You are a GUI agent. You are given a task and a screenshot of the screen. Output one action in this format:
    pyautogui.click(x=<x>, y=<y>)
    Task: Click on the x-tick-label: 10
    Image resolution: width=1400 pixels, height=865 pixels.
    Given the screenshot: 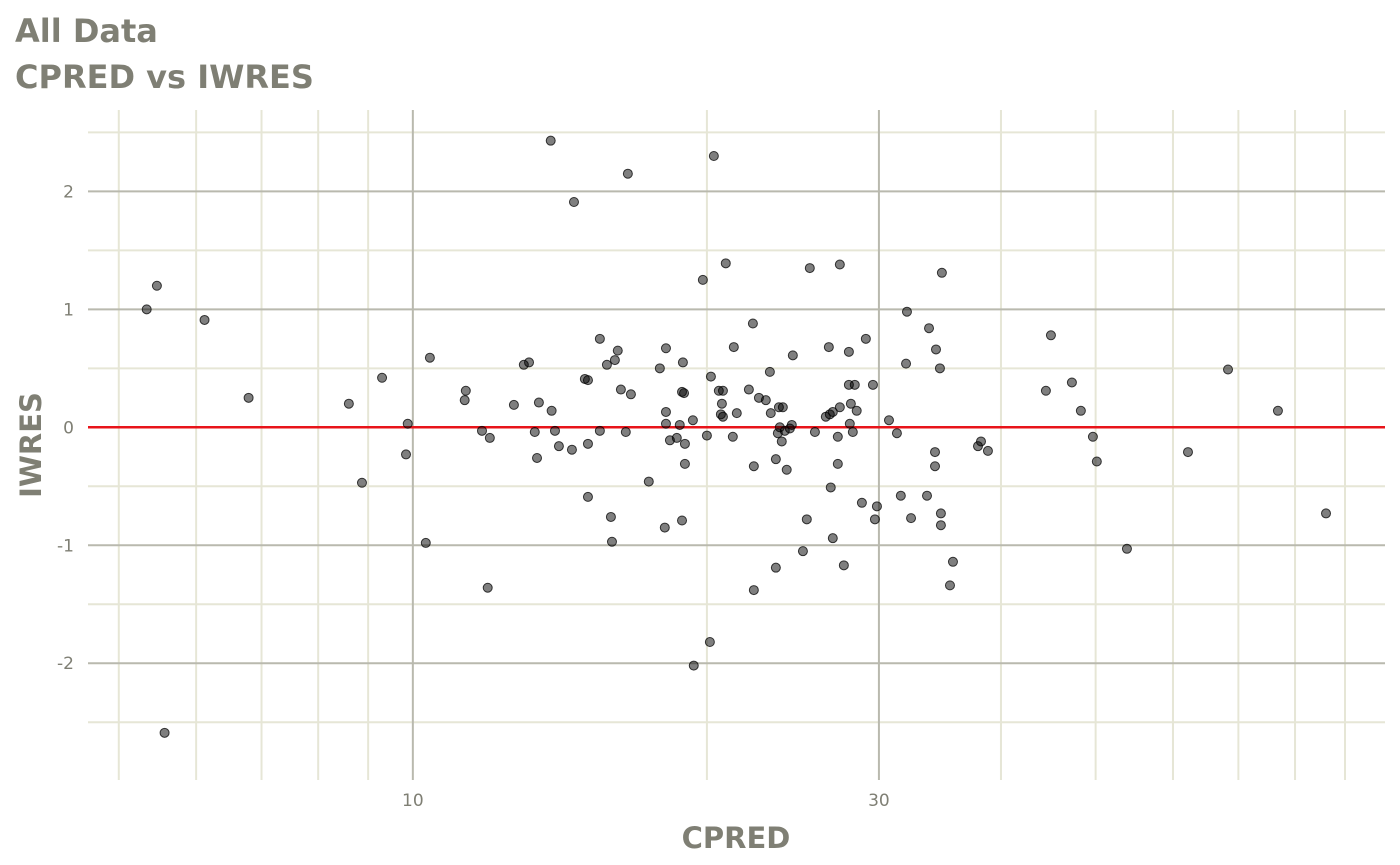 What is the action you would take?
    pyautogui.click(x=413, y=801)
    